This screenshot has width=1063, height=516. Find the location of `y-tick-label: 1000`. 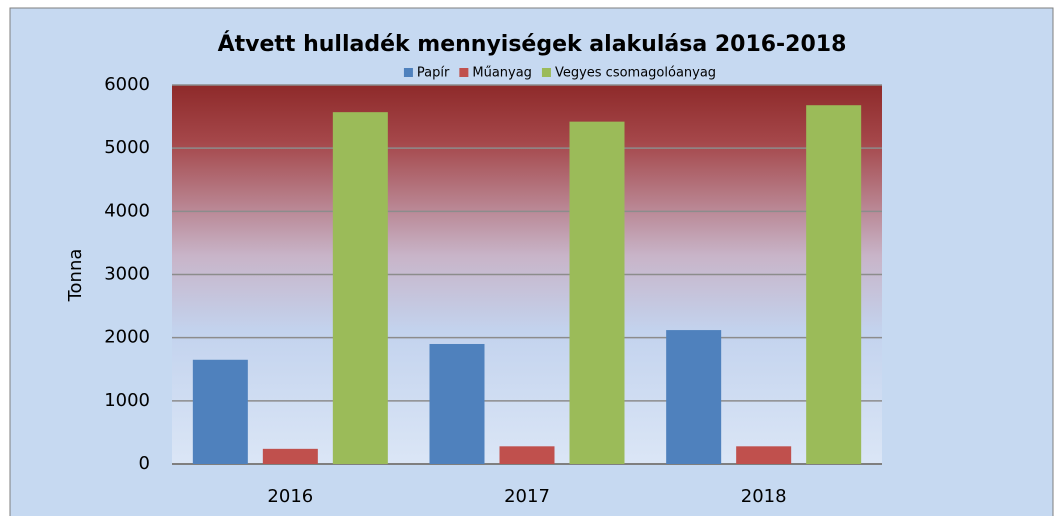

y-tick-label: 1000 is located at coordinates (127, 400).